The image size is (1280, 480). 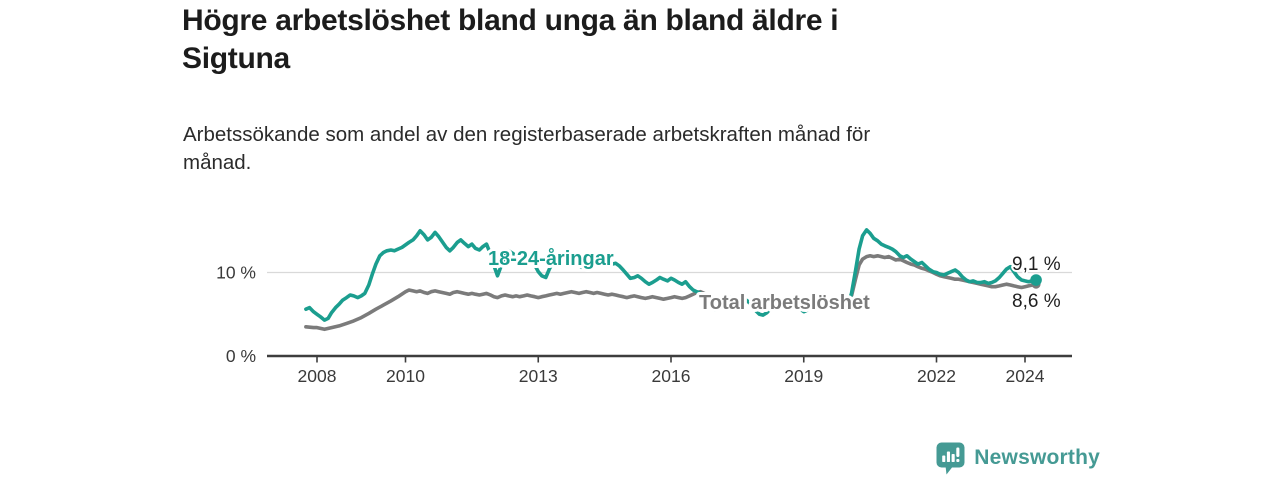 I want to click on end-value-label-youth: 9,1 %, so click(x=1036, y=264).